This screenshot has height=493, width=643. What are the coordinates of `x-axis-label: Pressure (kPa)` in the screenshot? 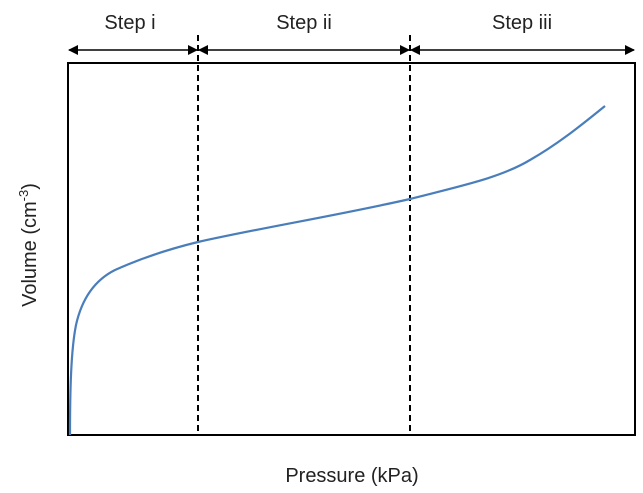 It's located at (351, 476).